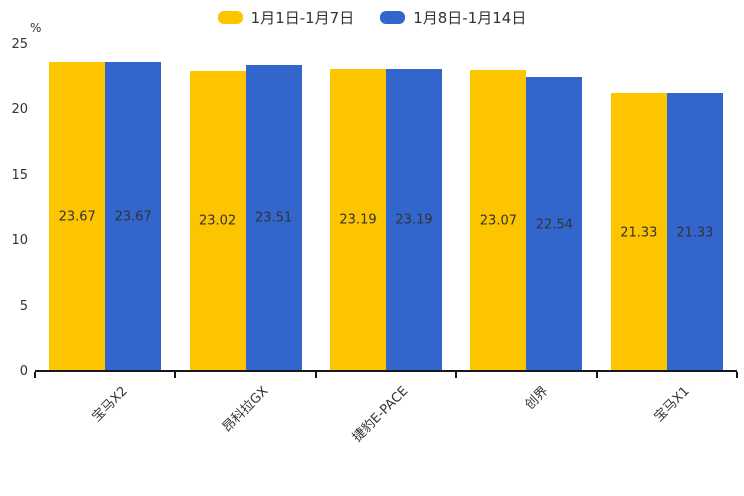 The width and height of the screenshot is (744, 496). I want to click on x-category-label-1: 宝马X2, so click(110, 404).